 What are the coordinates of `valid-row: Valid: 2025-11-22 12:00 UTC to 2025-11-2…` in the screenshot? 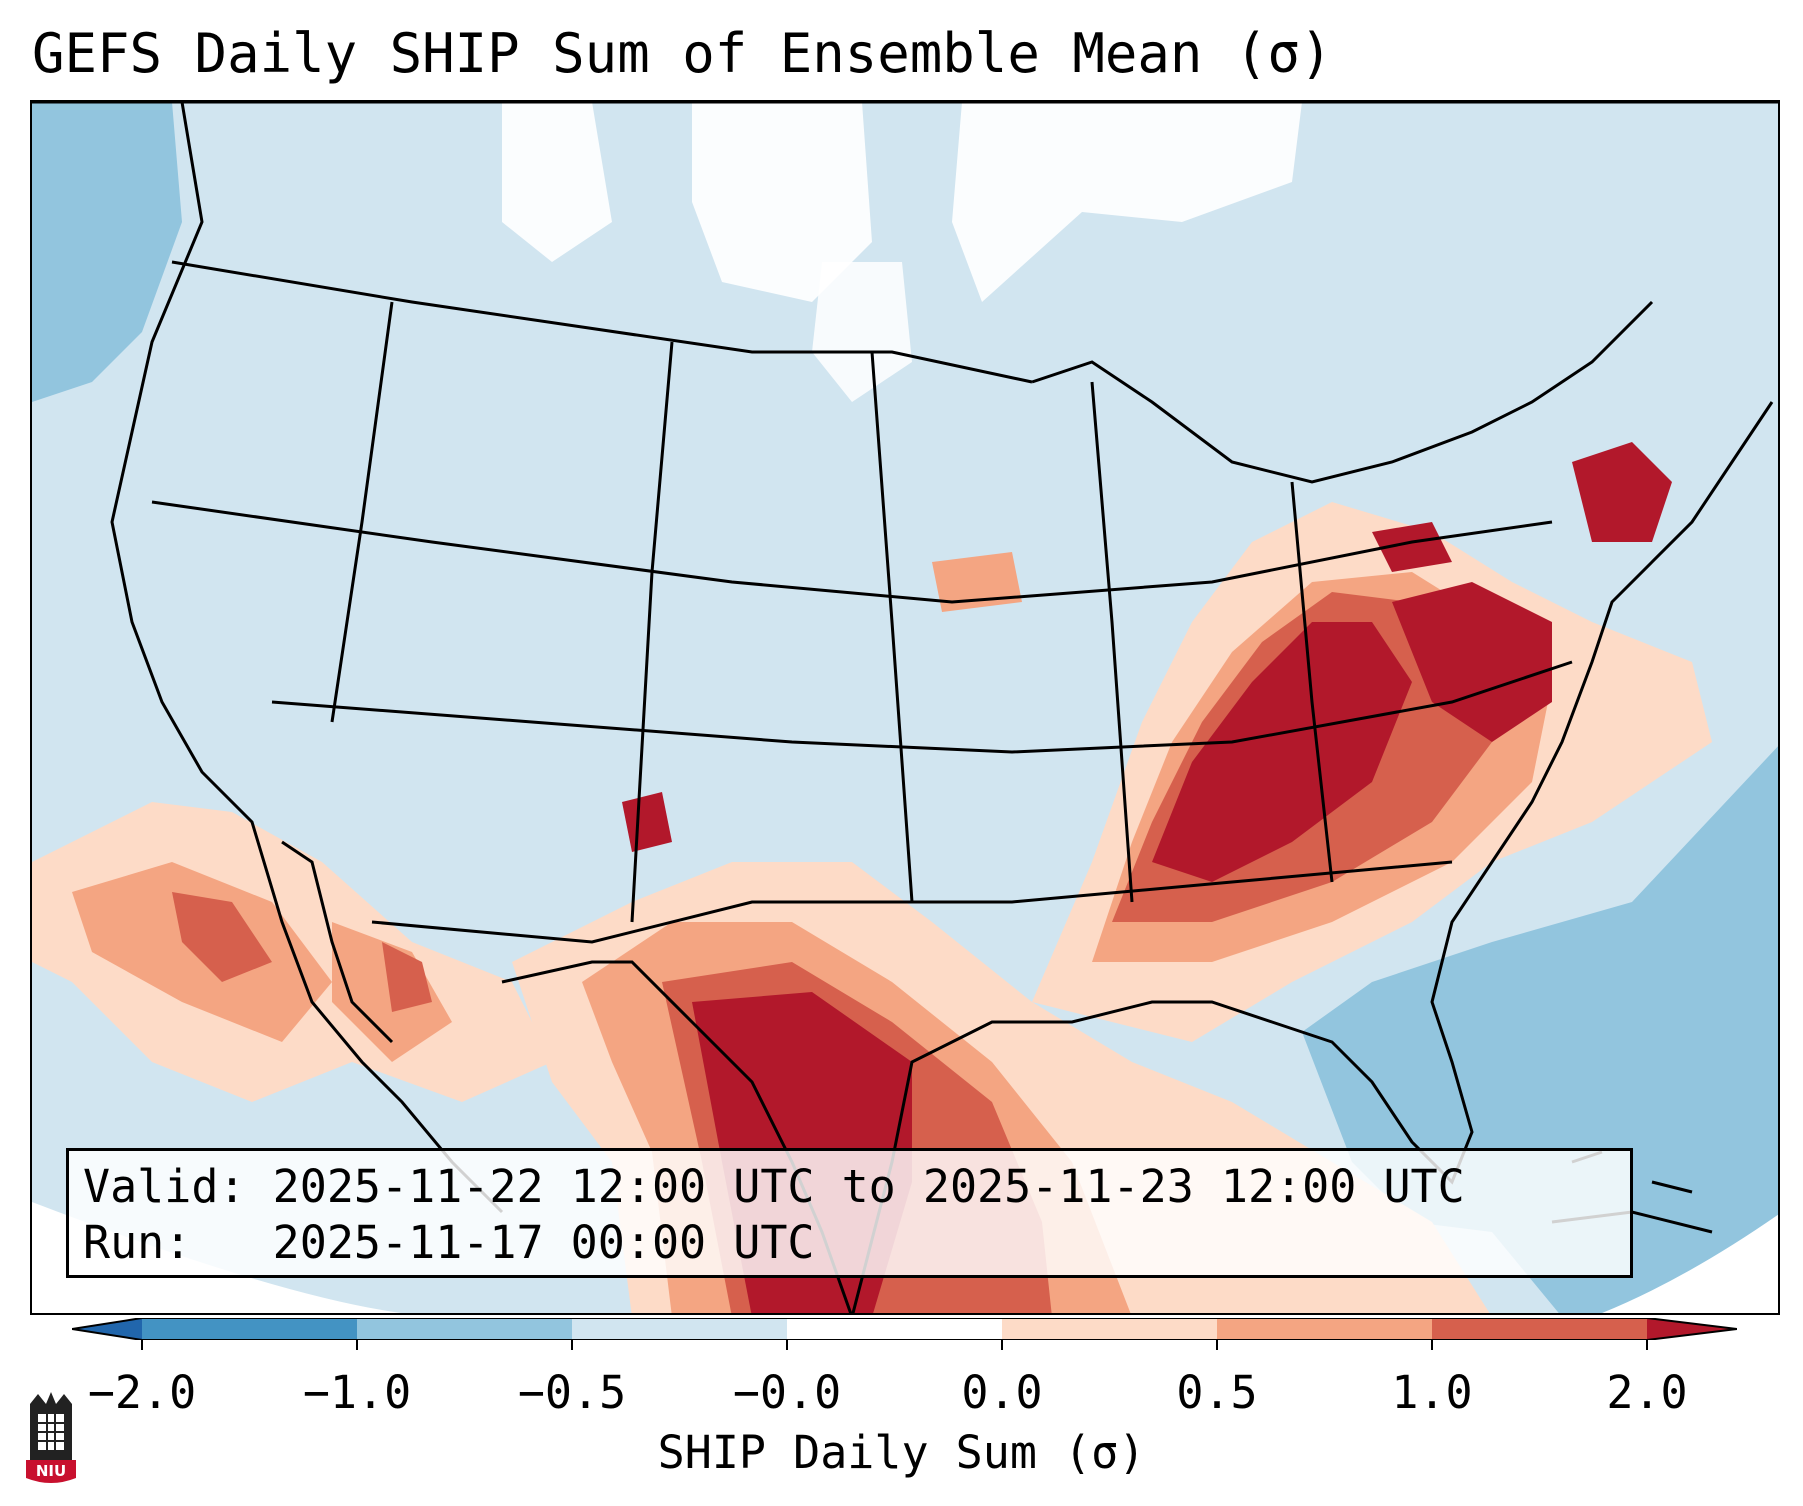 It's located at (849, 1187).